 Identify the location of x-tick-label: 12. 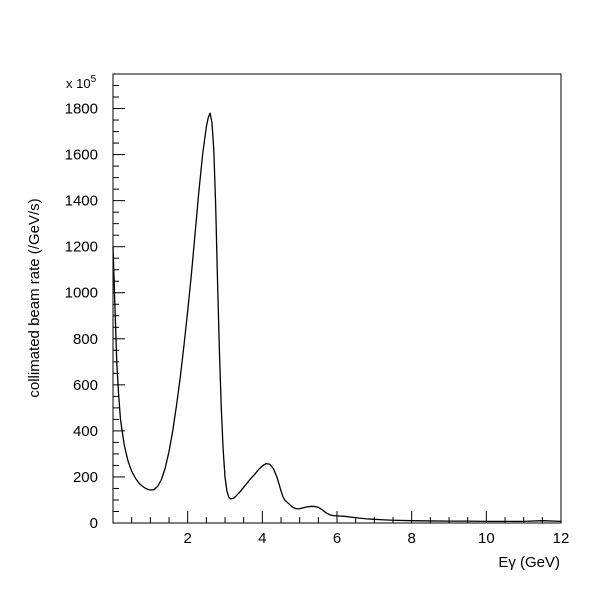
(561, 538).